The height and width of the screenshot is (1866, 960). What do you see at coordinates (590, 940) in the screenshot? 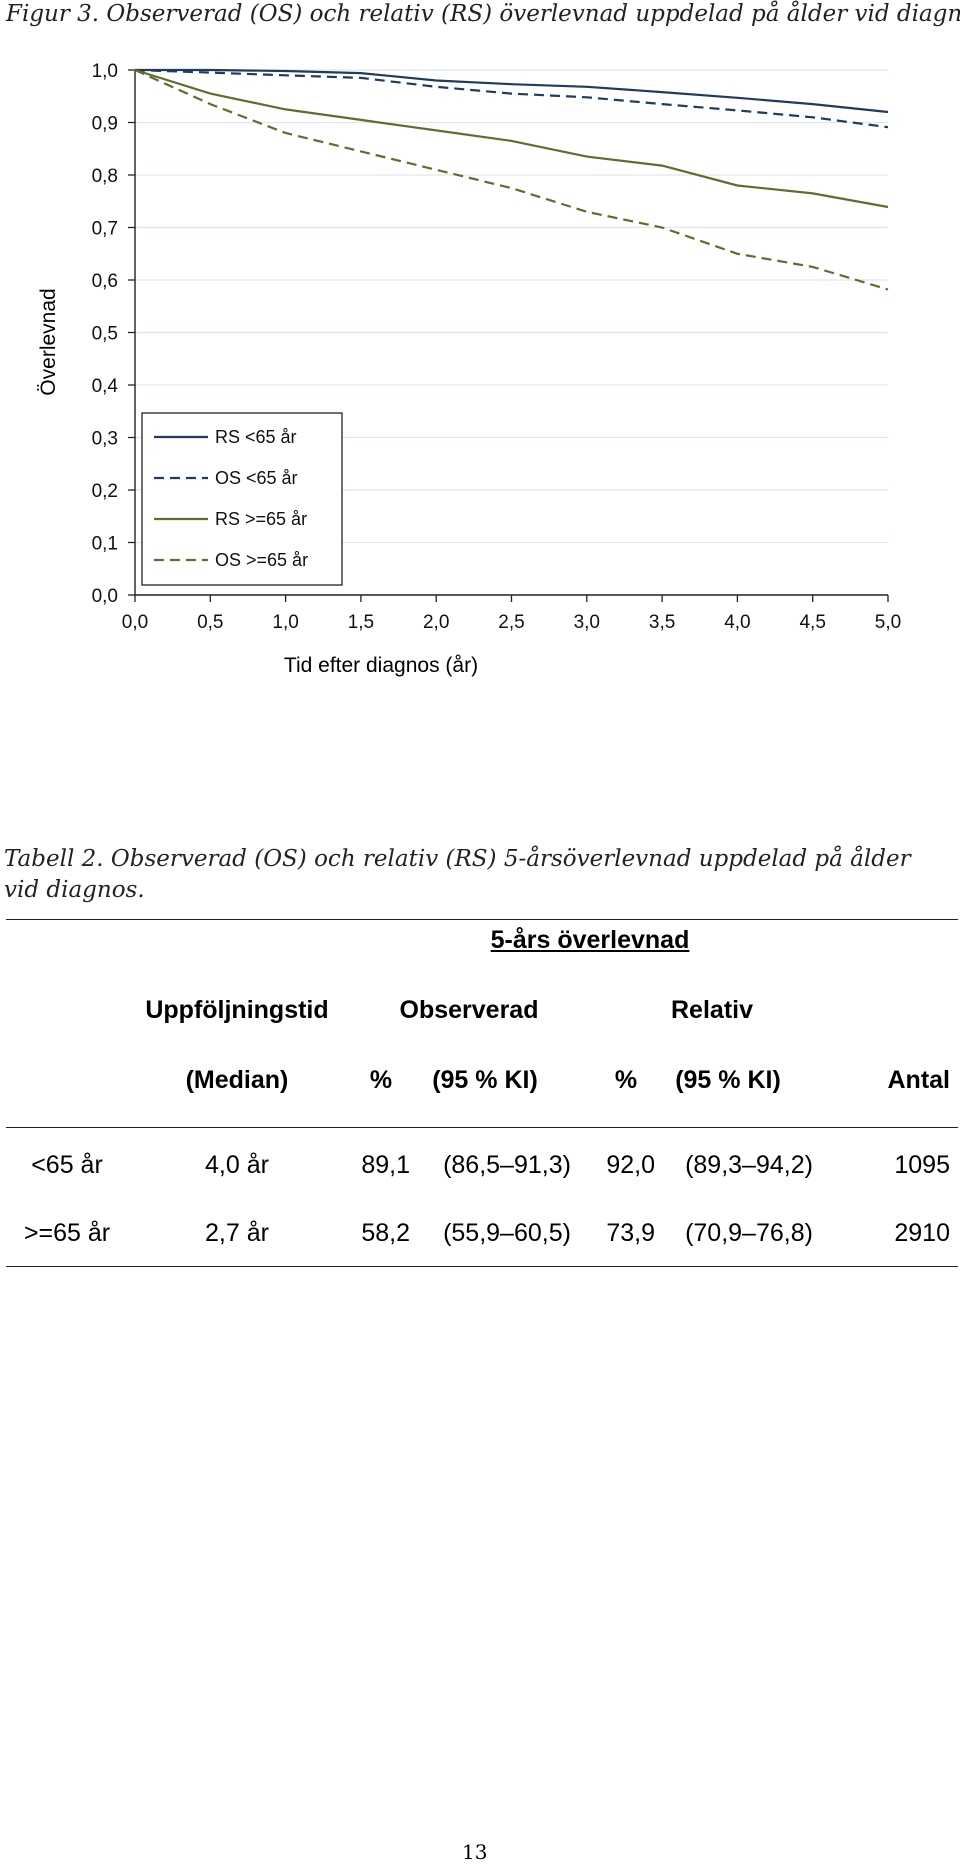
I see `group-header: 5-års överlevnad` at bounding box center [590, 940].